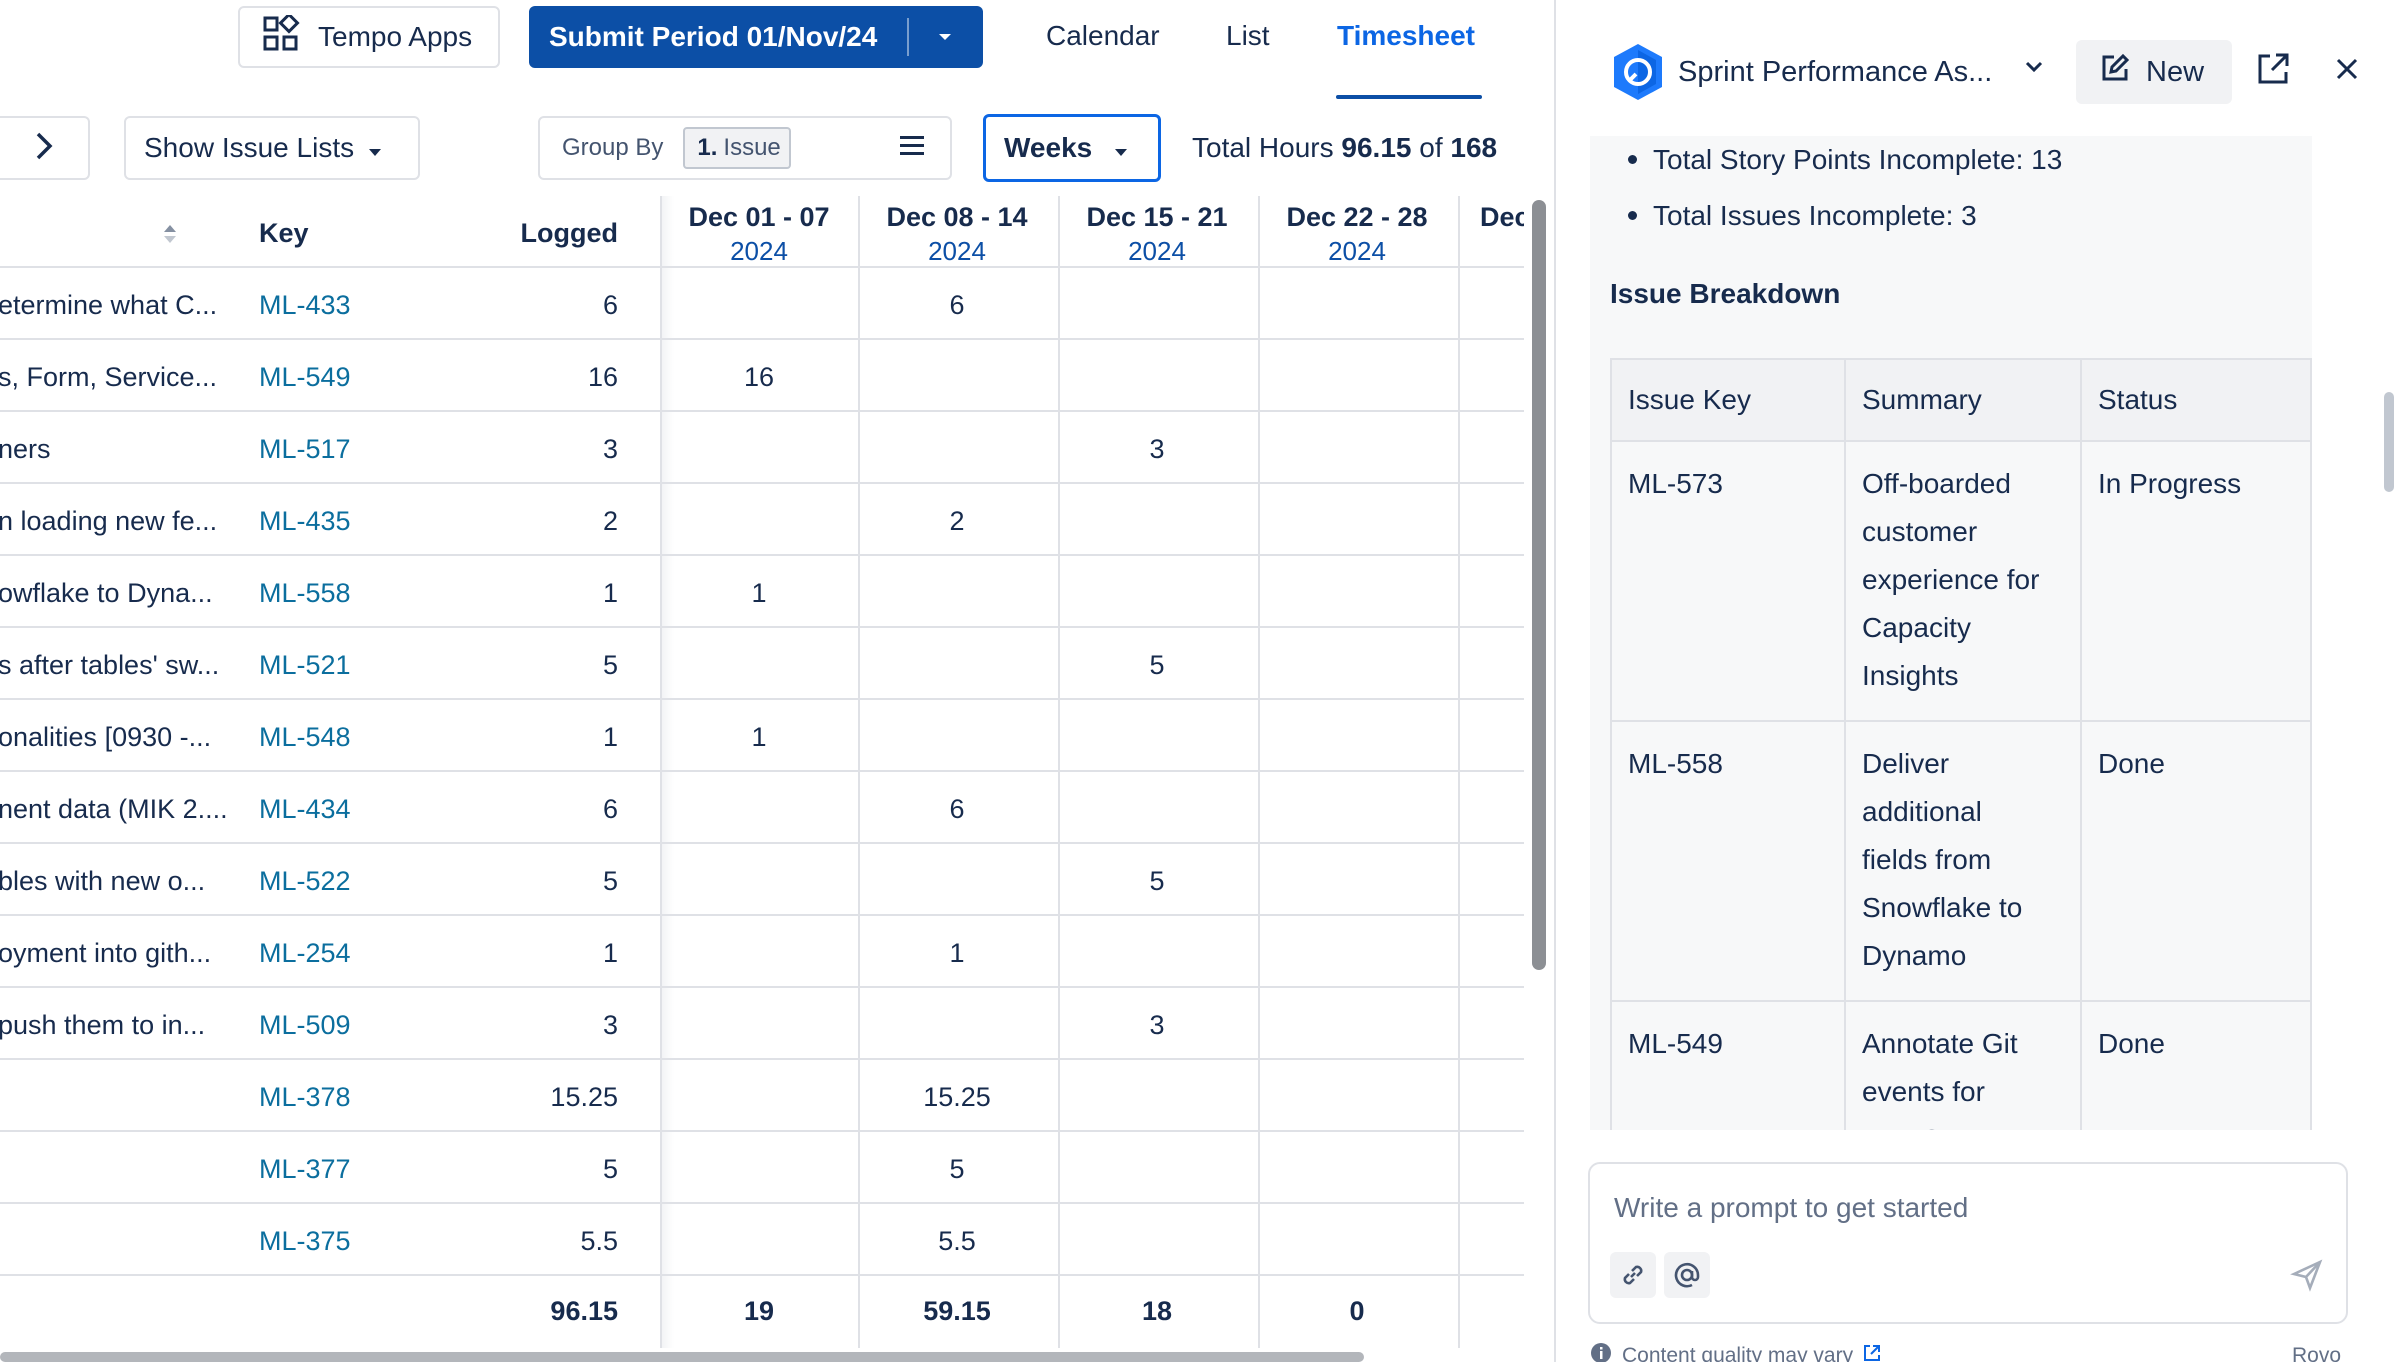 The width and height of the screenshot is (2394, 1362). Describe the element at coordinates (737, 148) in the screenshot. I see `group-by-chip: 1. Issue` at that location.